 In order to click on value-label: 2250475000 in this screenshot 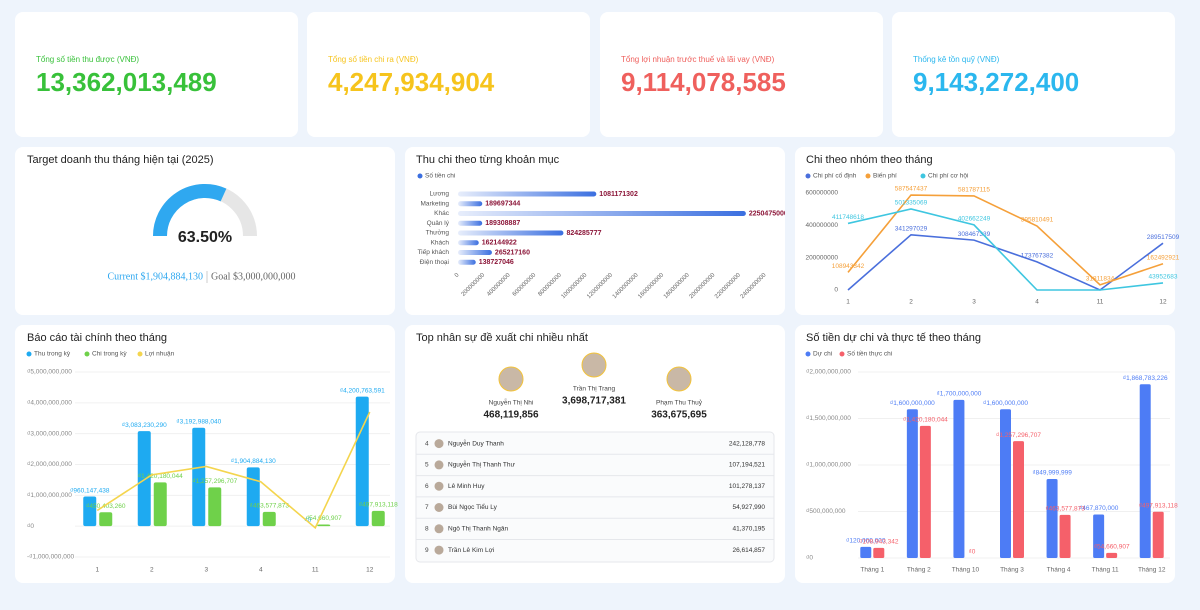, I will do `click(768, 213)`.